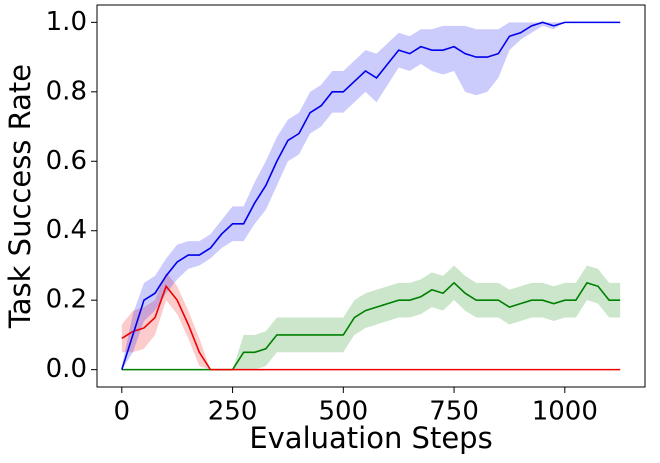 This screenshot has height=463, width=660. I want to click on x-tick-label: 500, so click(343, 412).